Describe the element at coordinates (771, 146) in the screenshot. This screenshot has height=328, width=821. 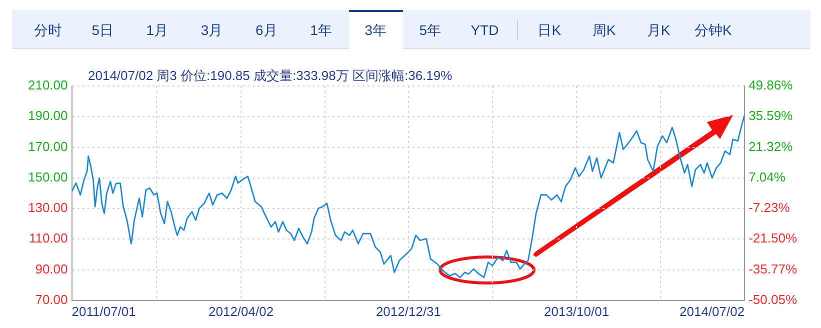
I see `y2-tick-label: 21.32%` at that location.